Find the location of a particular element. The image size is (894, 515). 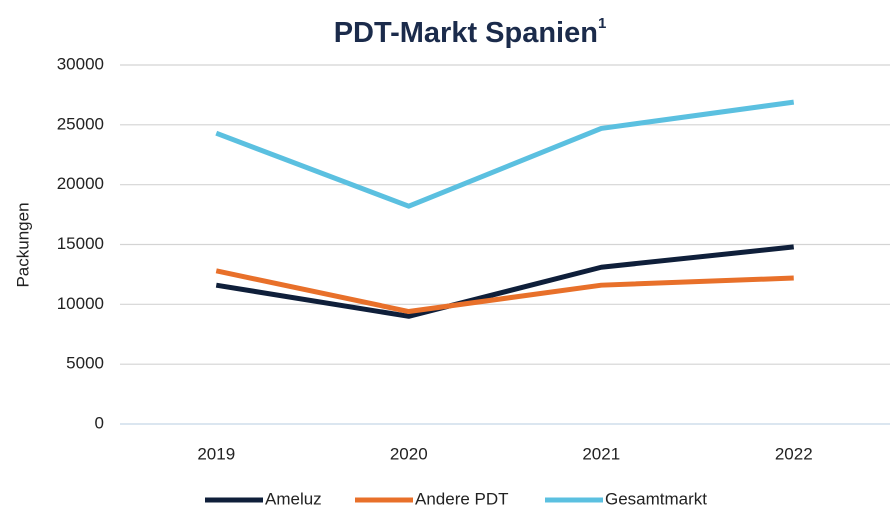

y-tick-label: 15000 is located at coordinates (80, 243).